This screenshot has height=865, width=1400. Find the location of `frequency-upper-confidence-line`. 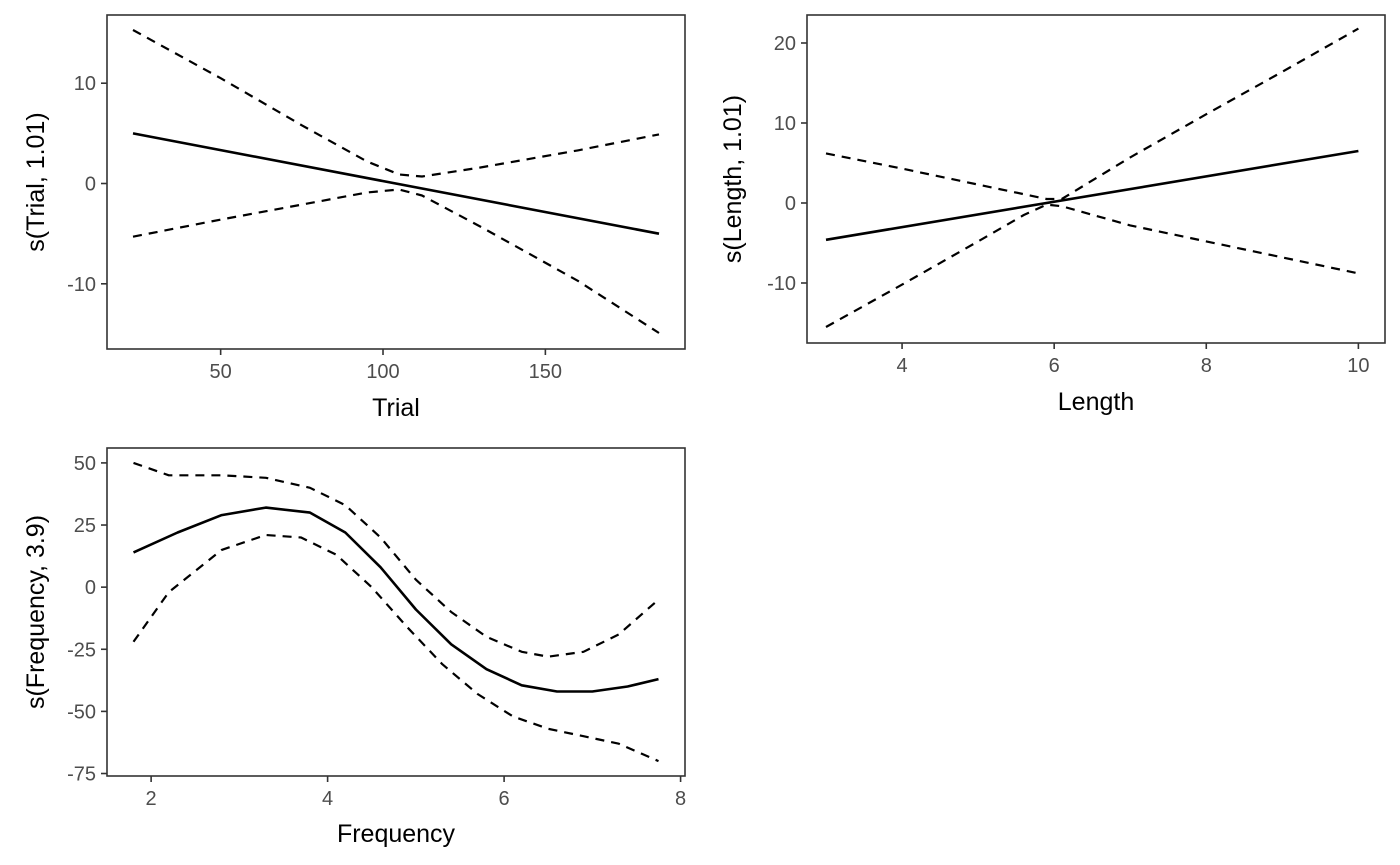

frequency-upper-confidence-line is located at coordinates (396, 559).